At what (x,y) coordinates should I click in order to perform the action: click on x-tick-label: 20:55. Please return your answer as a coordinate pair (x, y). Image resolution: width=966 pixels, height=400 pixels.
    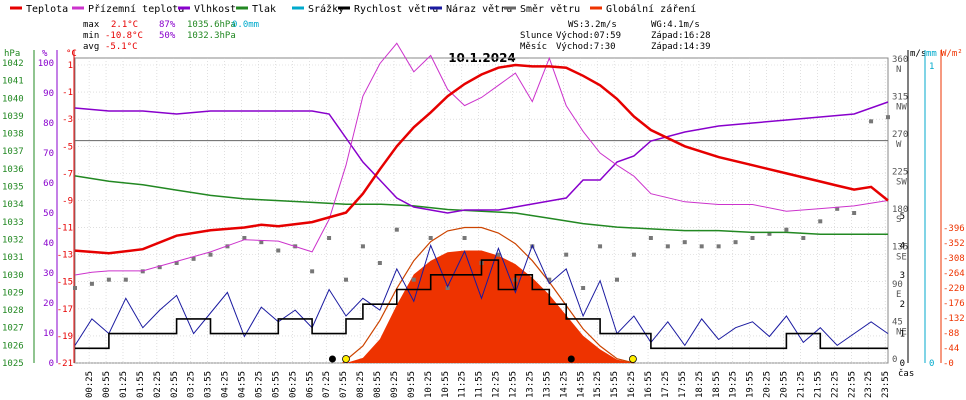
    Looking at the image, I should click on (785, 384).